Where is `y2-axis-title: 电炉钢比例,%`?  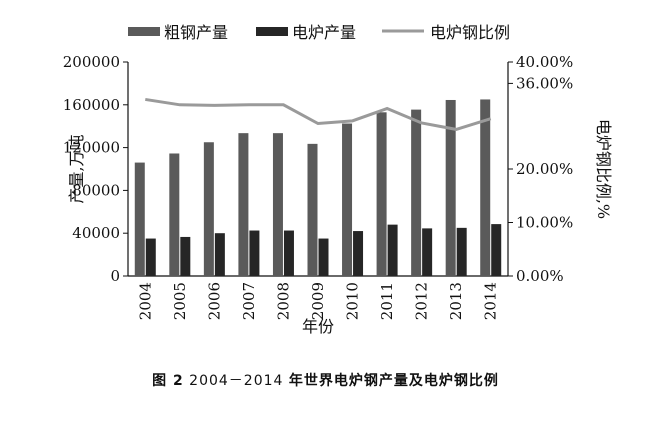 y2-axis-title: 电炉钢比例,% is located at coordinates (603, 169).